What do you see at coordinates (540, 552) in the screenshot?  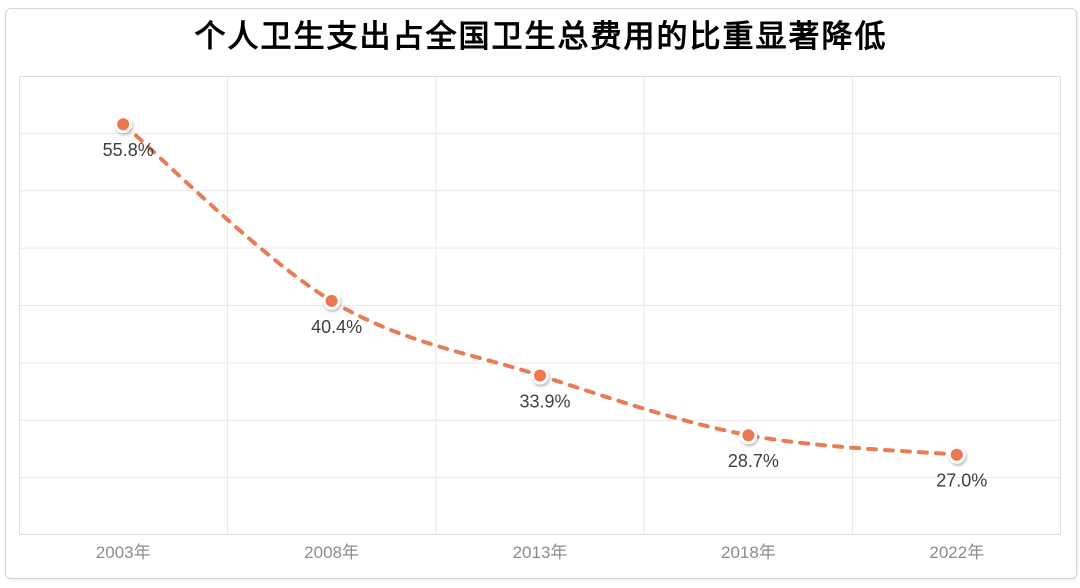 I see `x-axis-label: 2013年` at bounding box center [540, 552].